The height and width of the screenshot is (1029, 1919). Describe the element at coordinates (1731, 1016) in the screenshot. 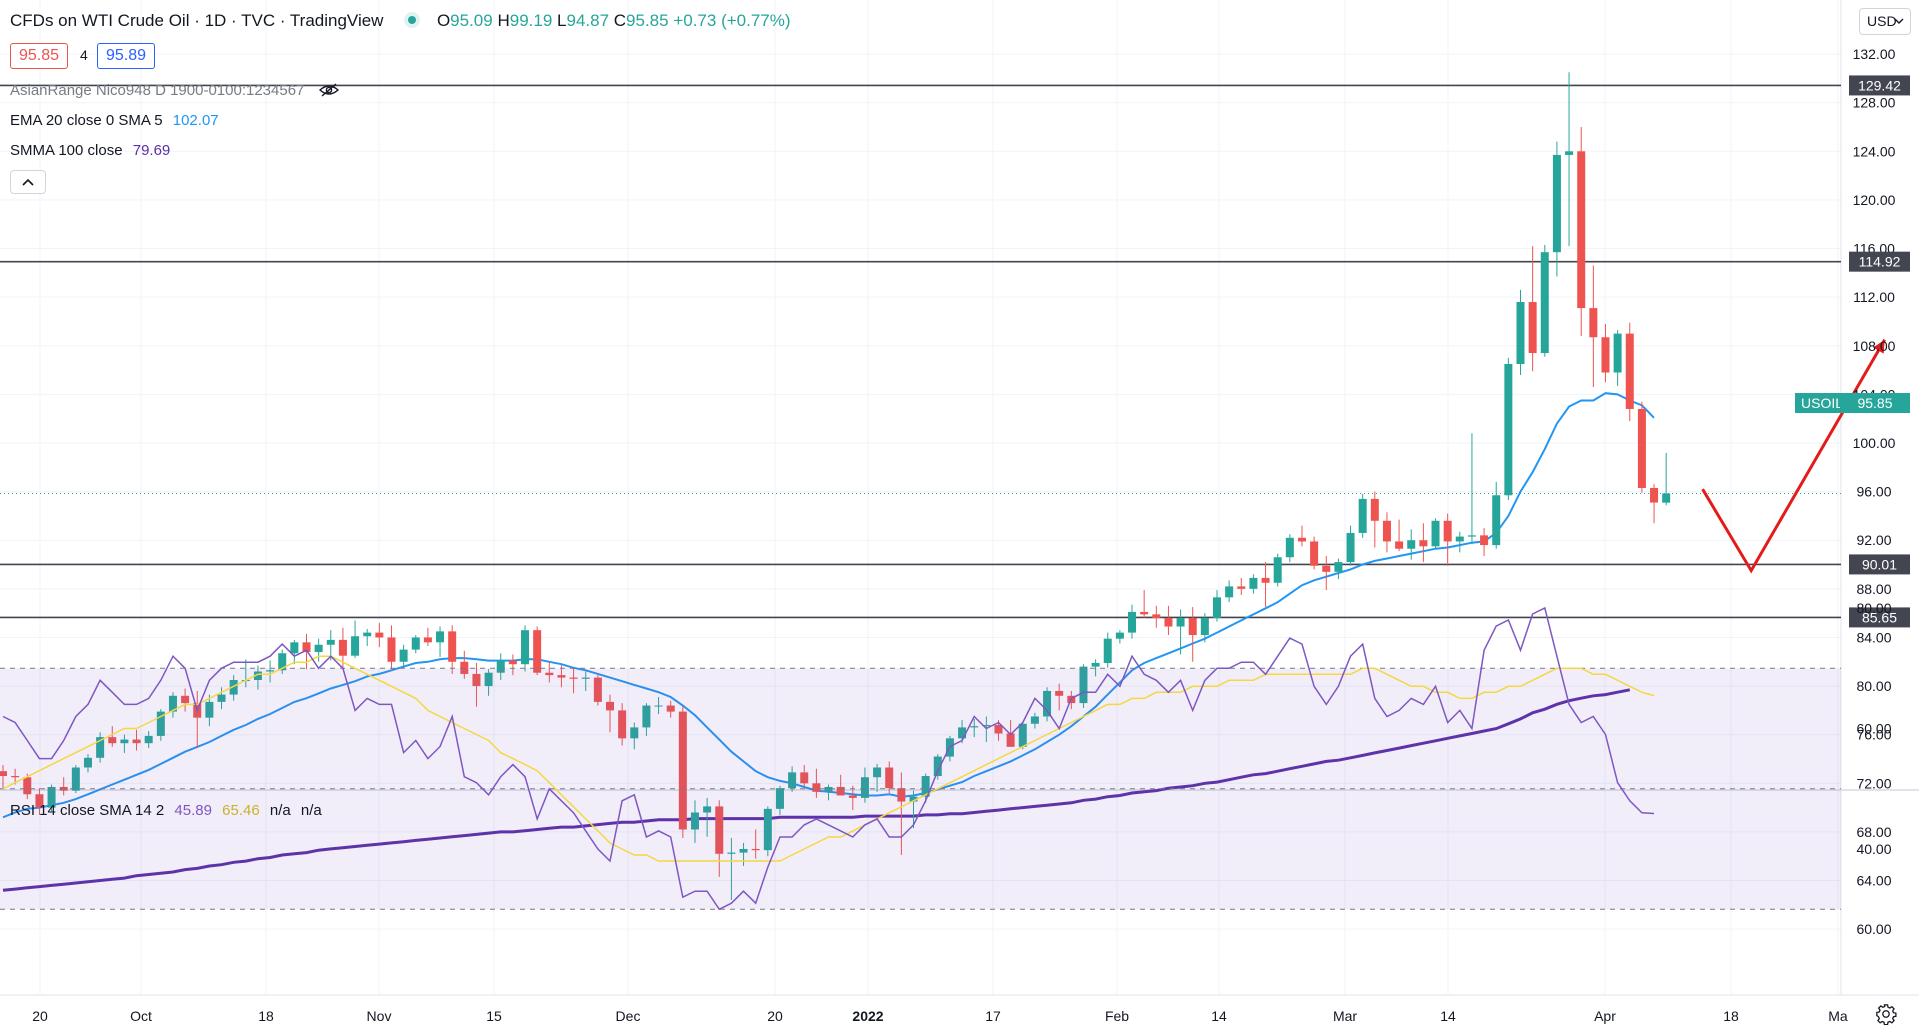

I see `time-tick-label: 18` at that location.